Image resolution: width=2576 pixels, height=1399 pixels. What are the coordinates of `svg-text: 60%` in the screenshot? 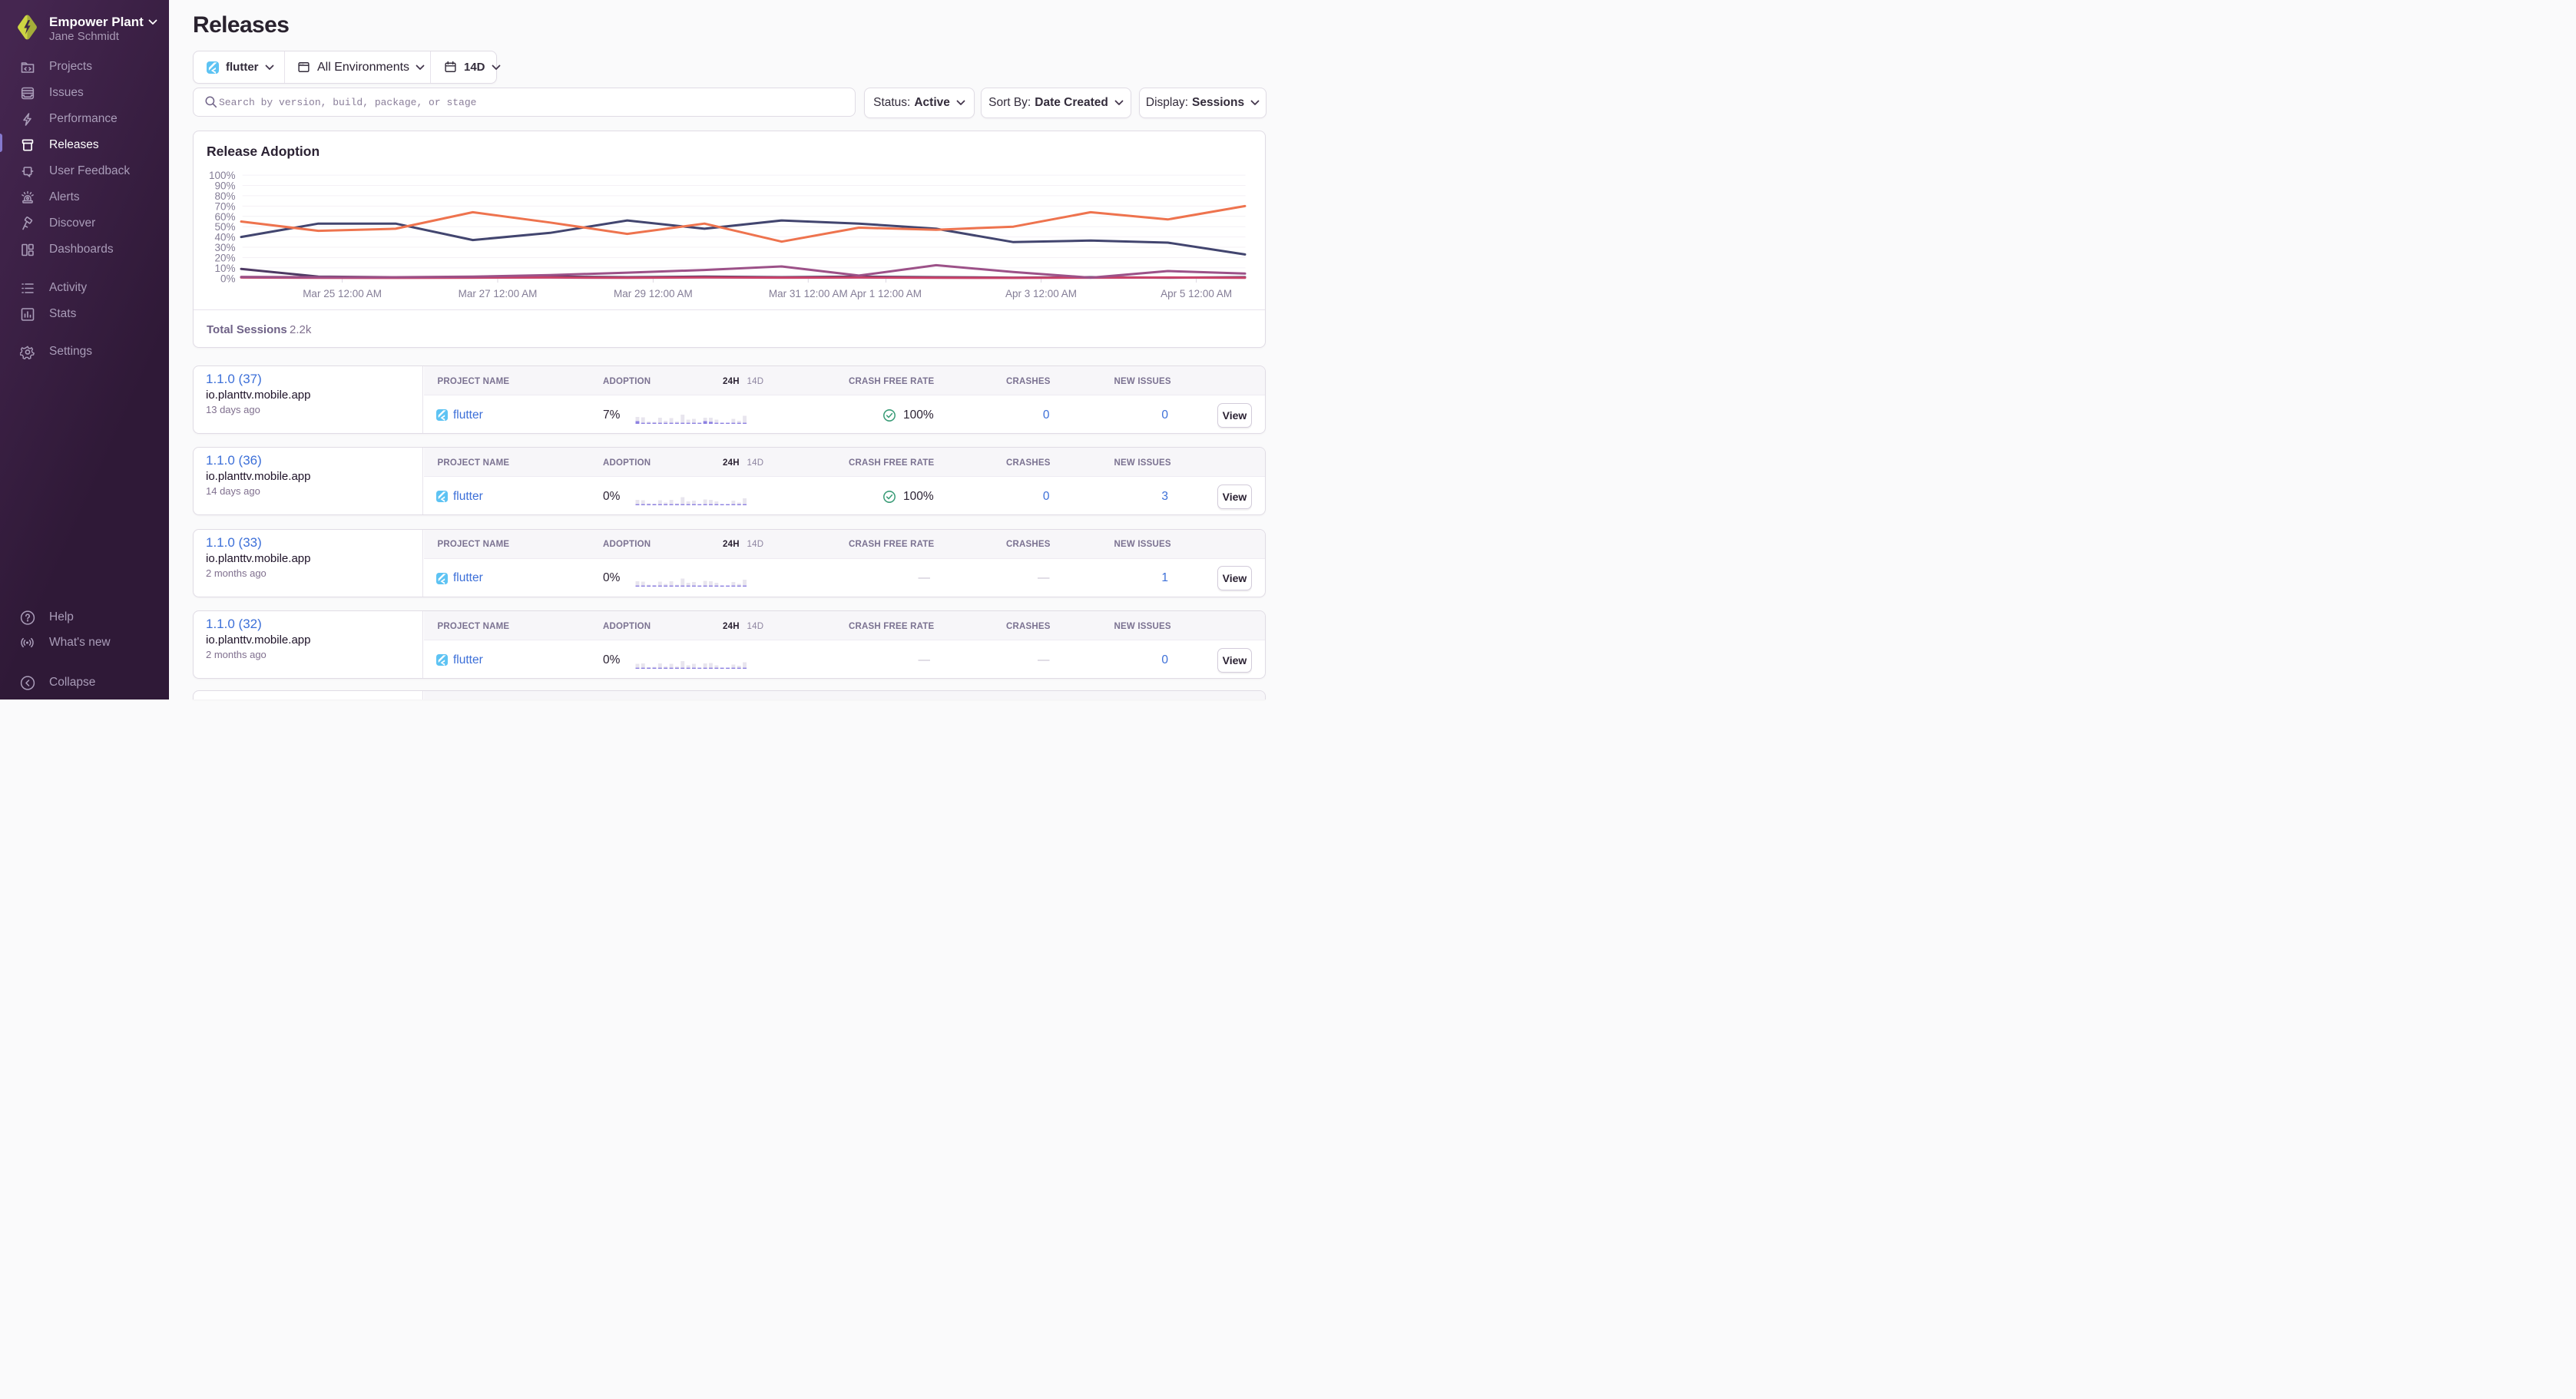 It's located at (224, 217).